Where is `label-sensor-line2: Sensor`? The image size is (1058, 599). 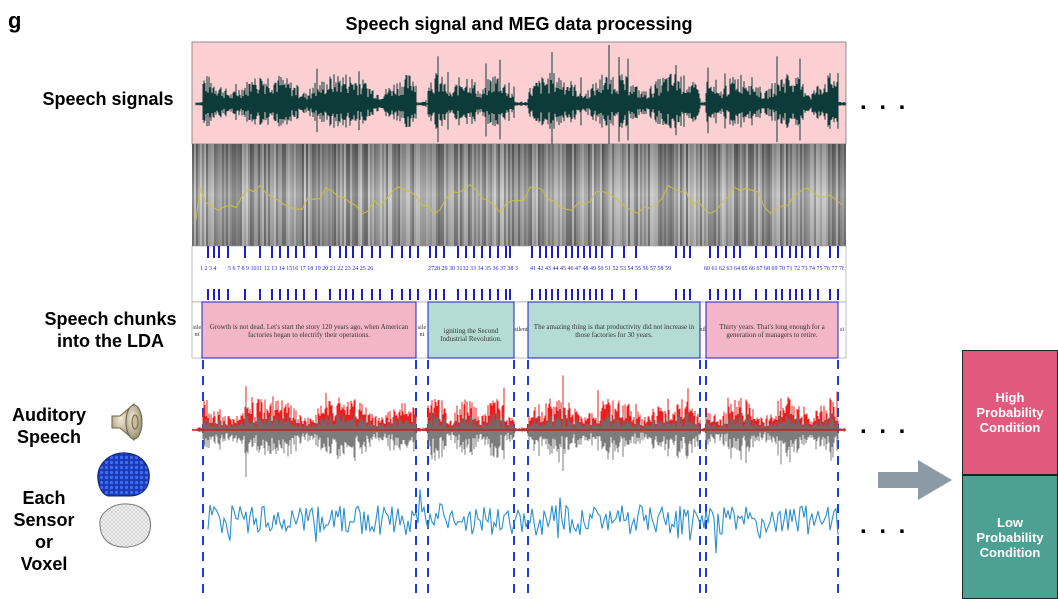
label-sensor-line2: Sensor is located at coordinates (44, 520).